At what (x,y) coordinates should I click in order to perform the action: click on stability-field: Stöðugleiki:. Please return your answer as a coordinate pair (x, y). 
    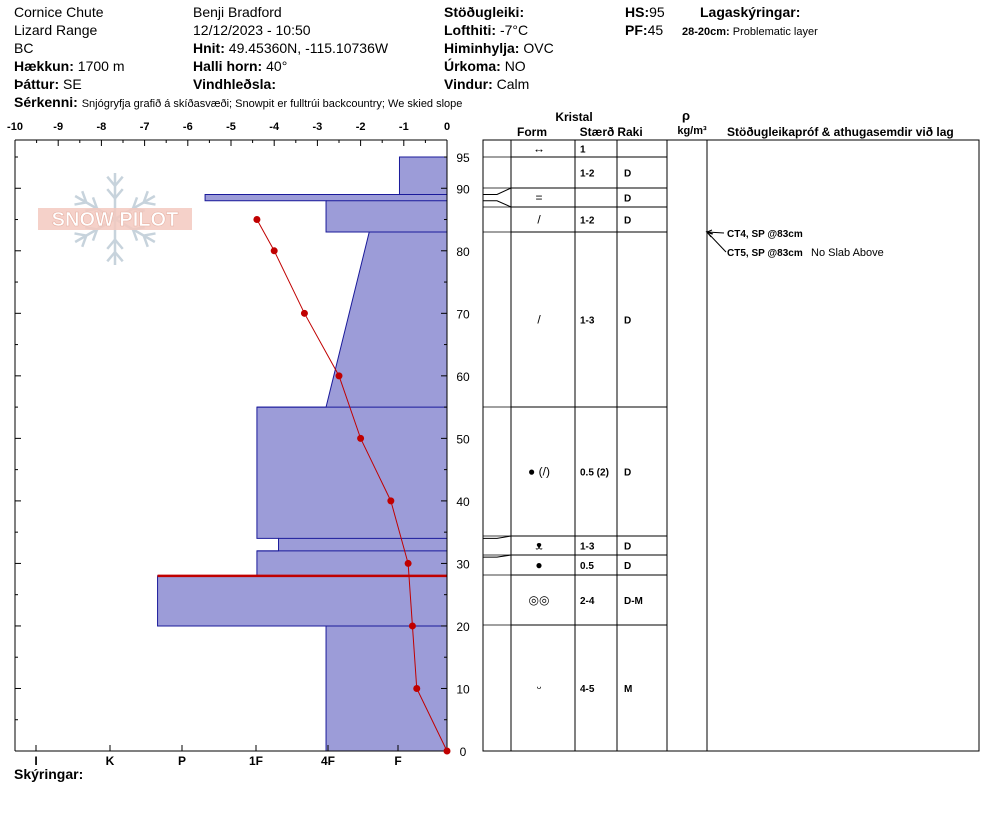
    Looking at the image, I should click on (484, 12).